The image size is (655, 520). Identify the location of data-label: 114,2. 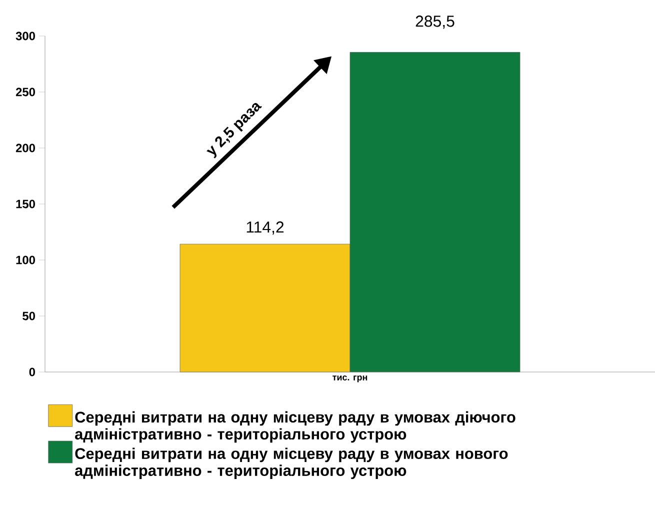
(265, 228).